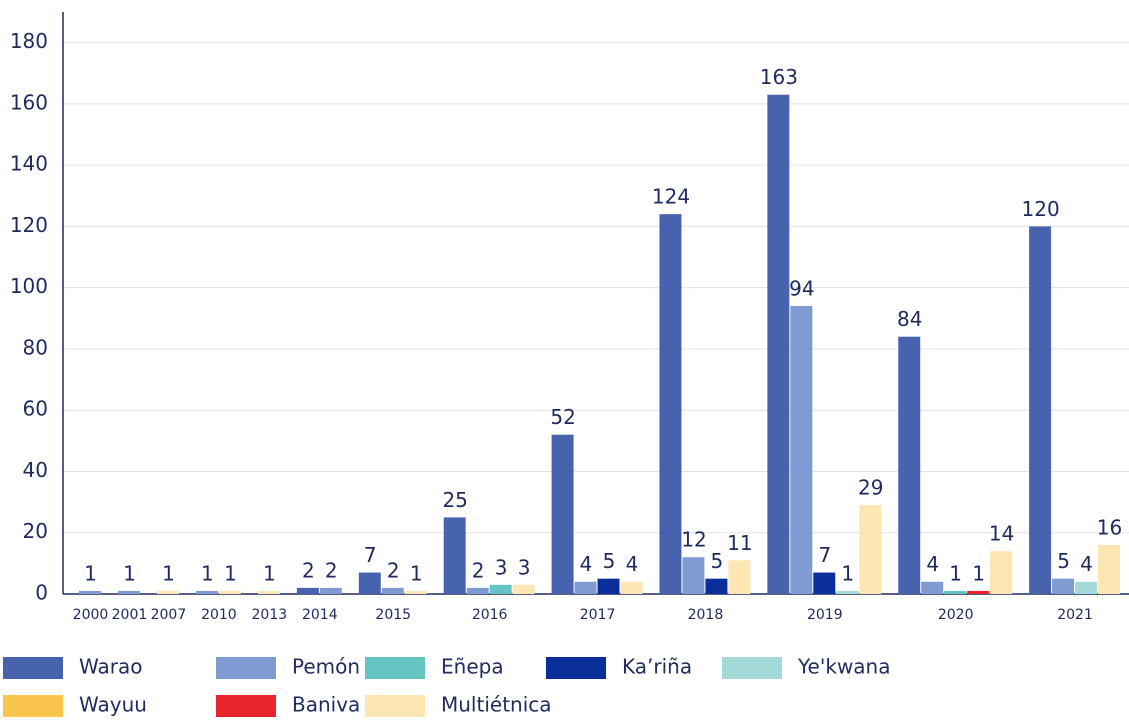  What do you see at coordinates (35, 347) in the screenshot?
I see `y-tick-label: 80` at bounding box center [35, 347].